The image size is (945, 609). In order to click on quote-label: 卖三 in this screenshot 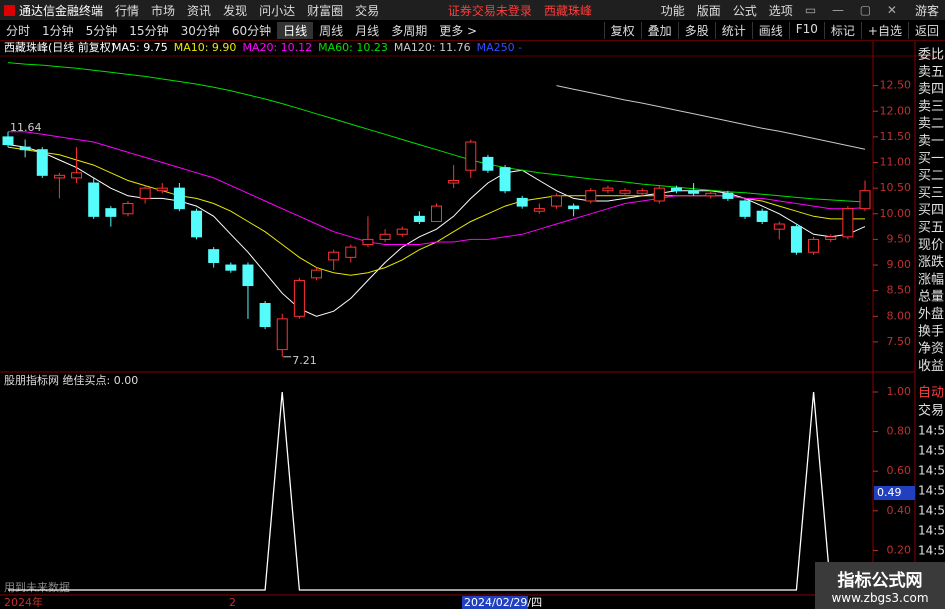, I will do `click(931, 106)`.